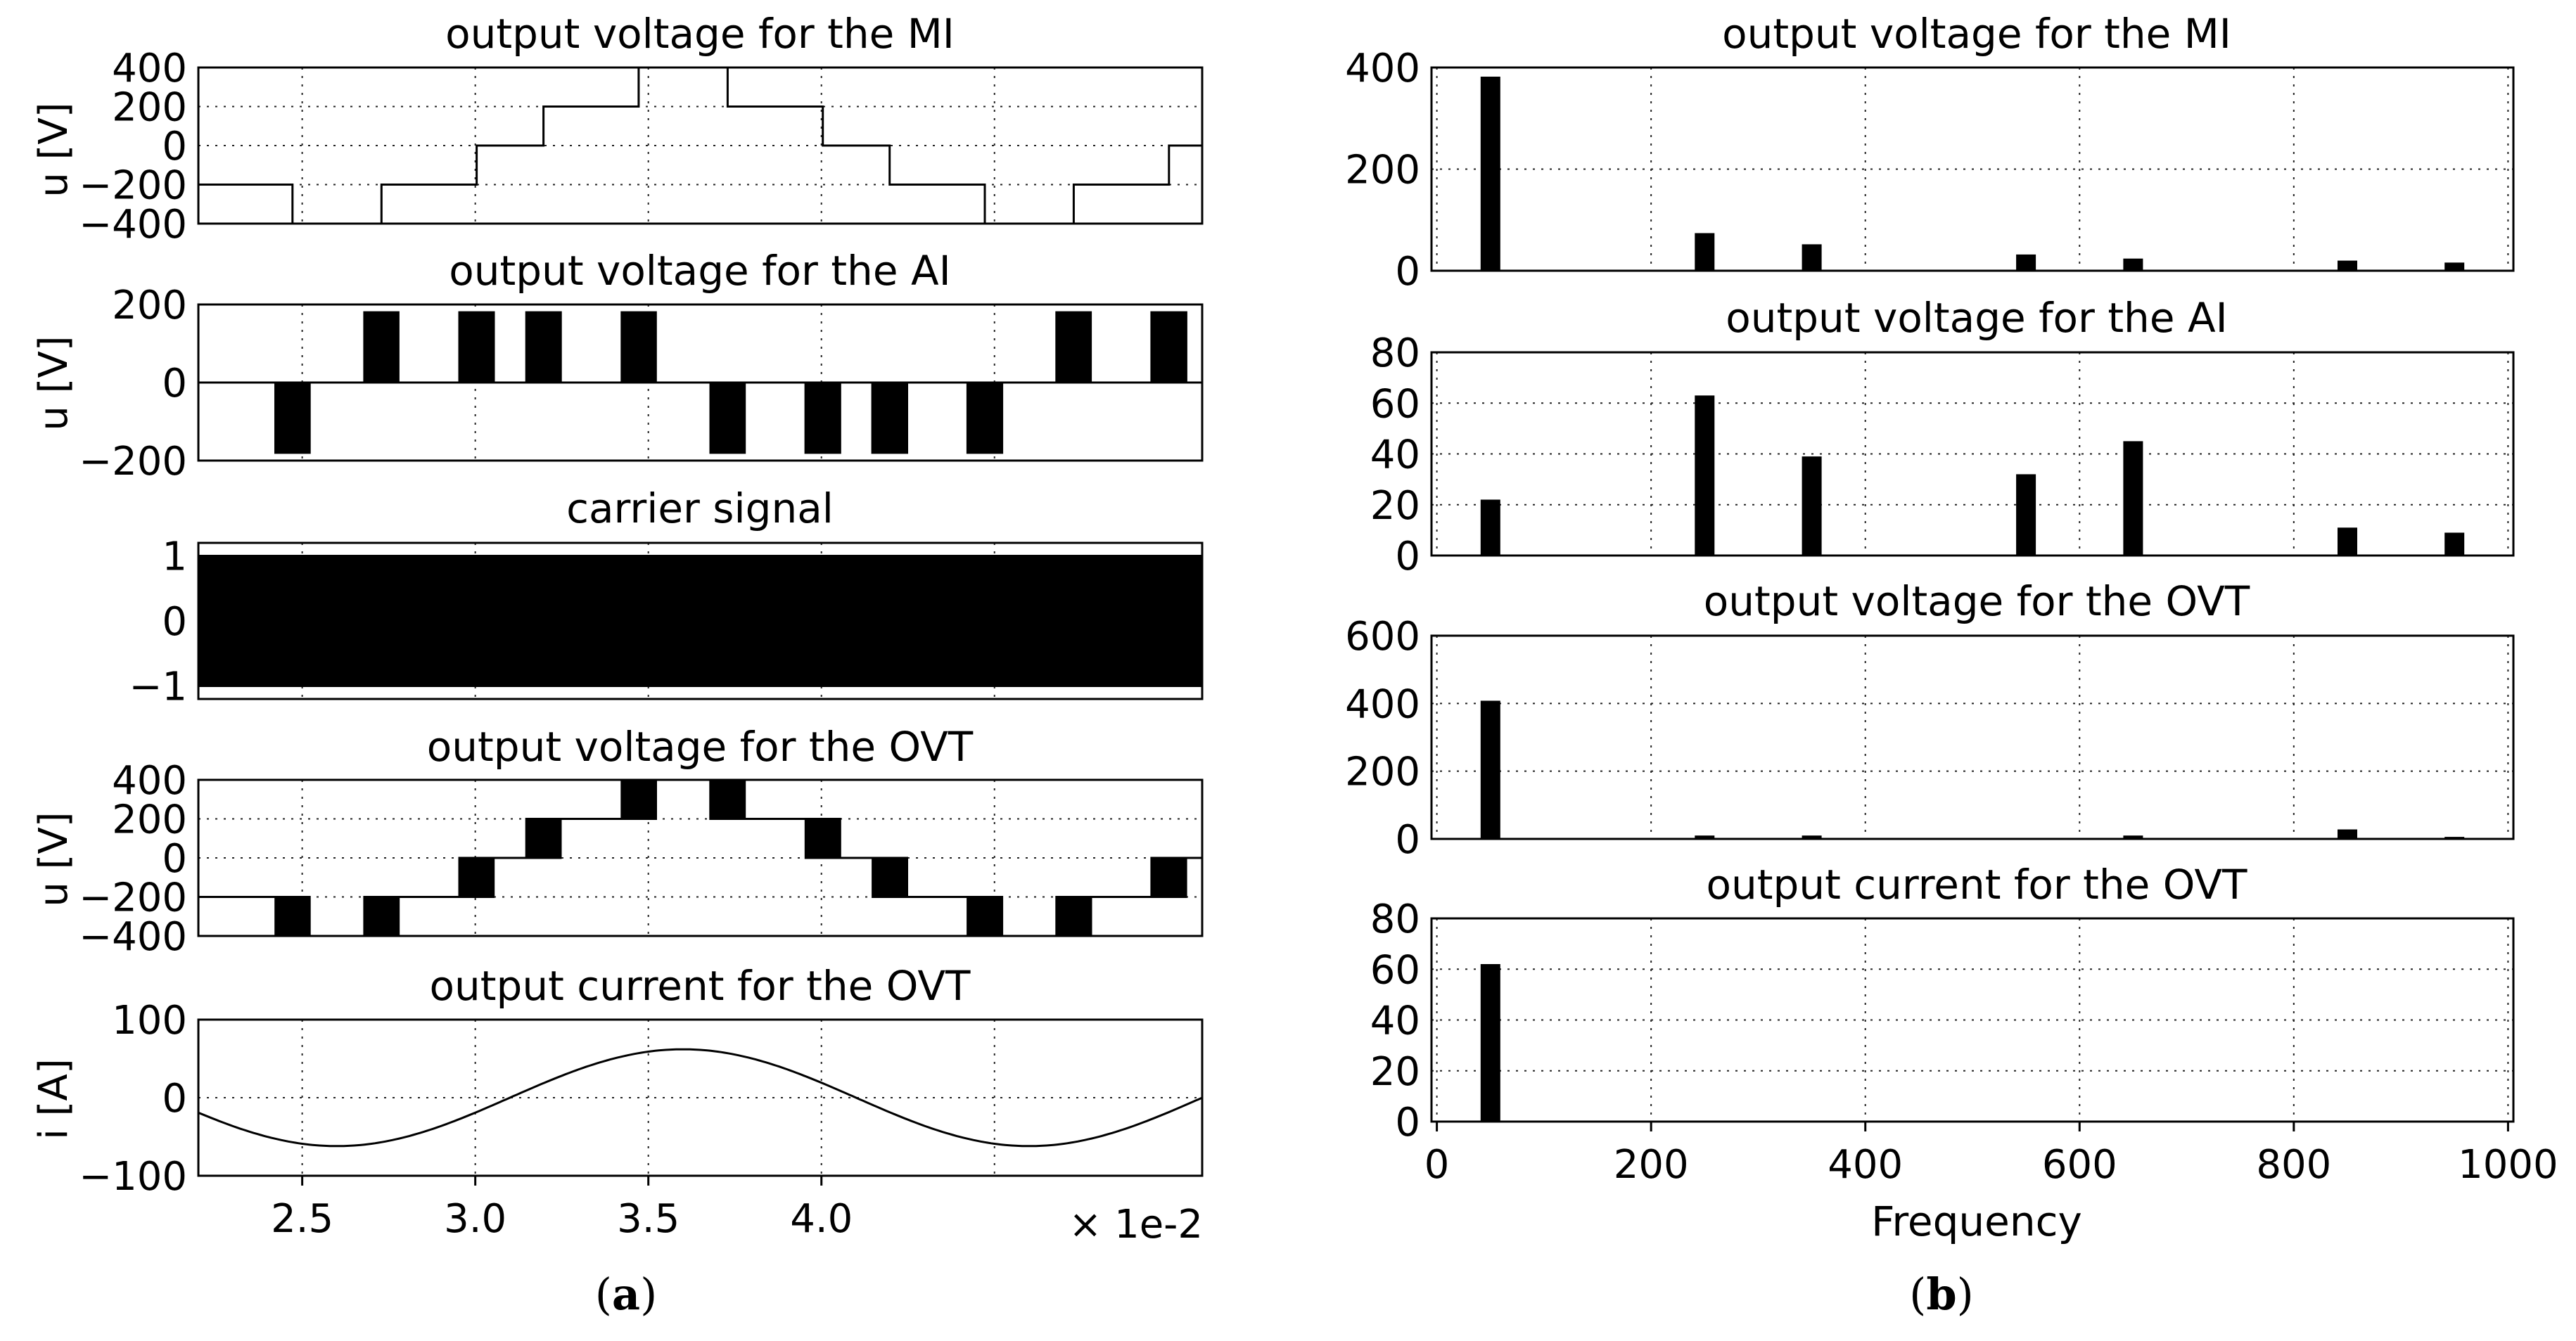 The image size is (2576, 1341). What do you see at coordinates (54, 1098) in the screenshot?
I see `y-axis-label: i [A]` at bounding box center [54, 1098].